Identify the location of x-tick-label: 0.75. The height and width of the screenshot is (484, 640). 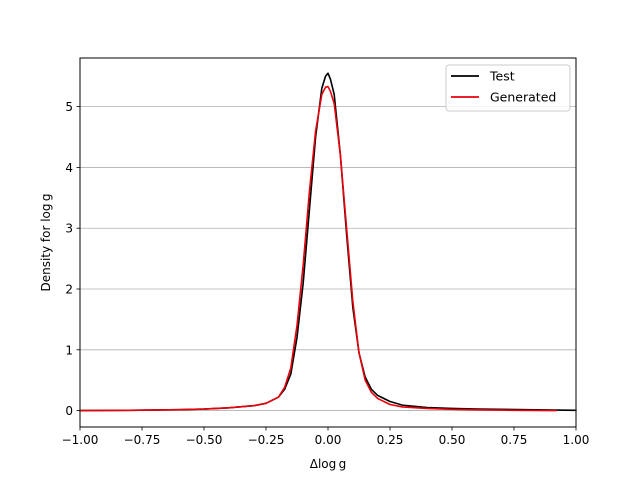
(514, 440).